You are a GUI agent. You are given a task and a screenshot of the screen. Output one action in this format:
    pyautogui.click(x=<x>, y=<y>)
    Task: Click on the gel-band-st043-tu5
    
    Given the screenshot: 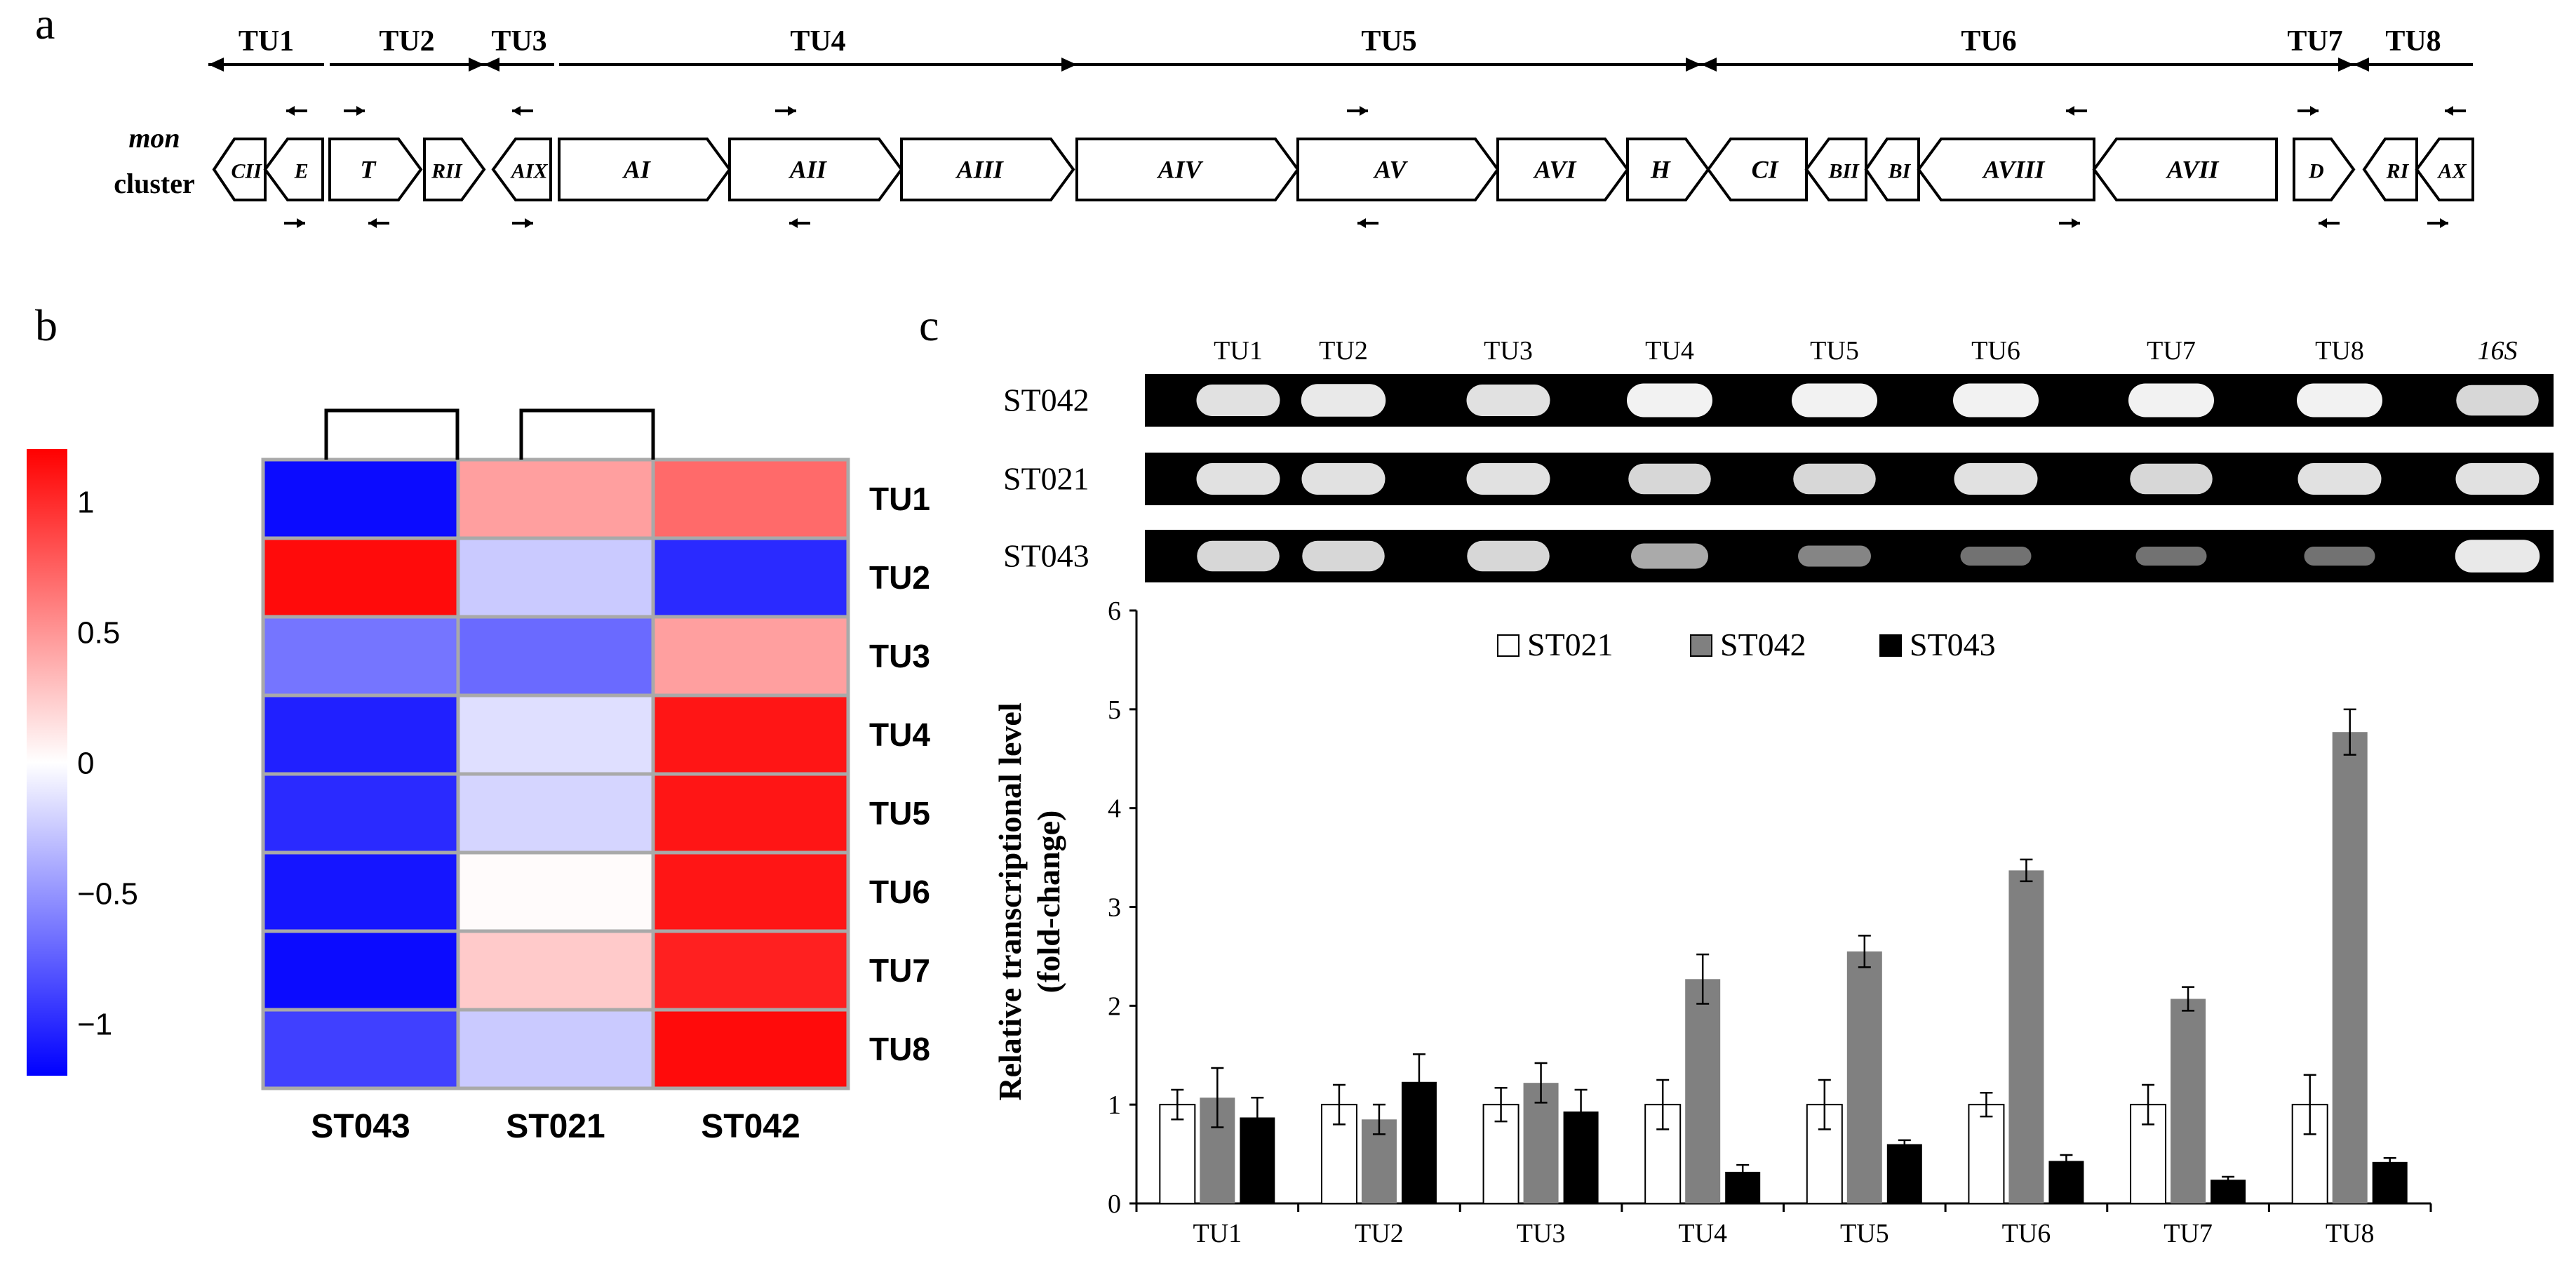 What is the action you would take?
    pyautogui.click(x=1835, y=556)
    